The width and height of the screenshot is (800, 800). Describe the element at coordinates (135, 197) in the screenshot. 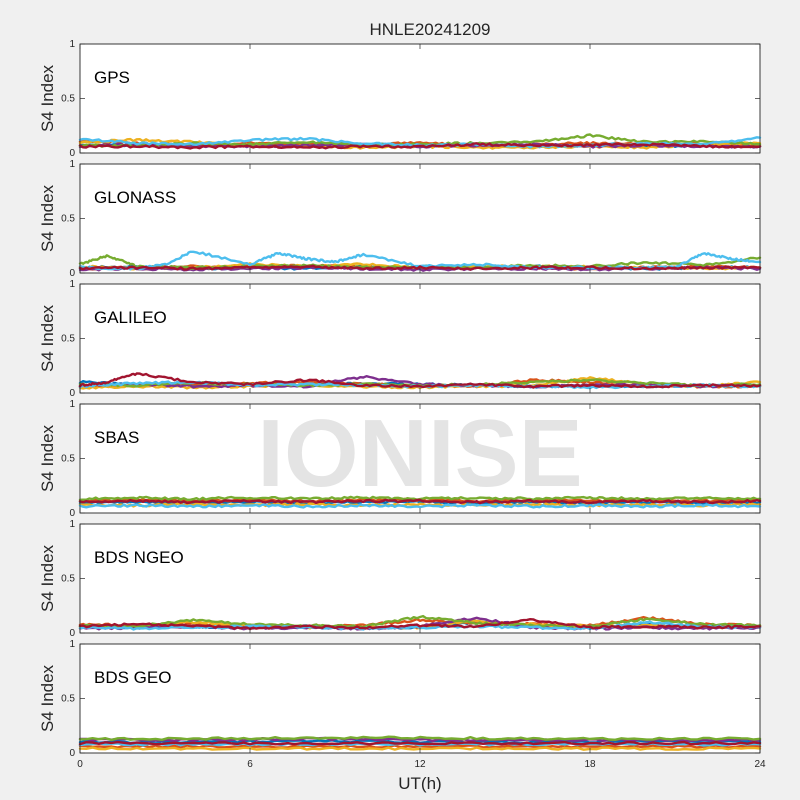

I see `panel-label: GLONASS` at that location.